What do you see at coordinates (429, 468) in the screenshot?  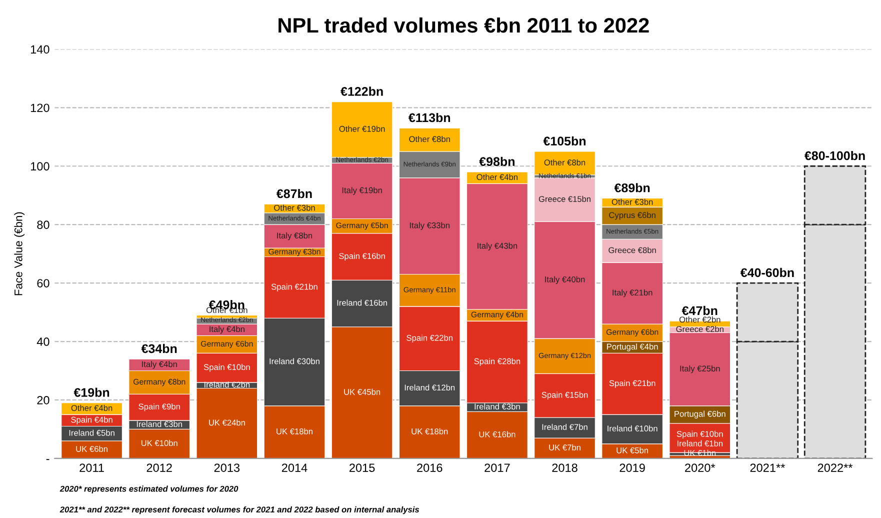 I see `x-tick-label: 2016` at bounding box center [429, 468].